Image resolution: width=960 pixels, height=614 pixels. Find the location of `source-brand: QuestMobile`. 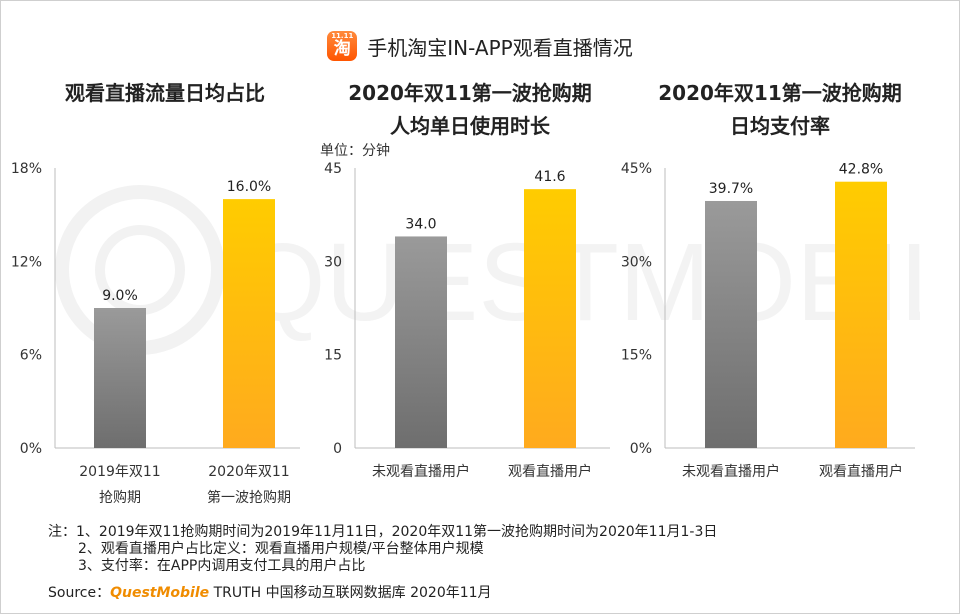

source-brand: QuestMobile is located at coordinates (160, 593).